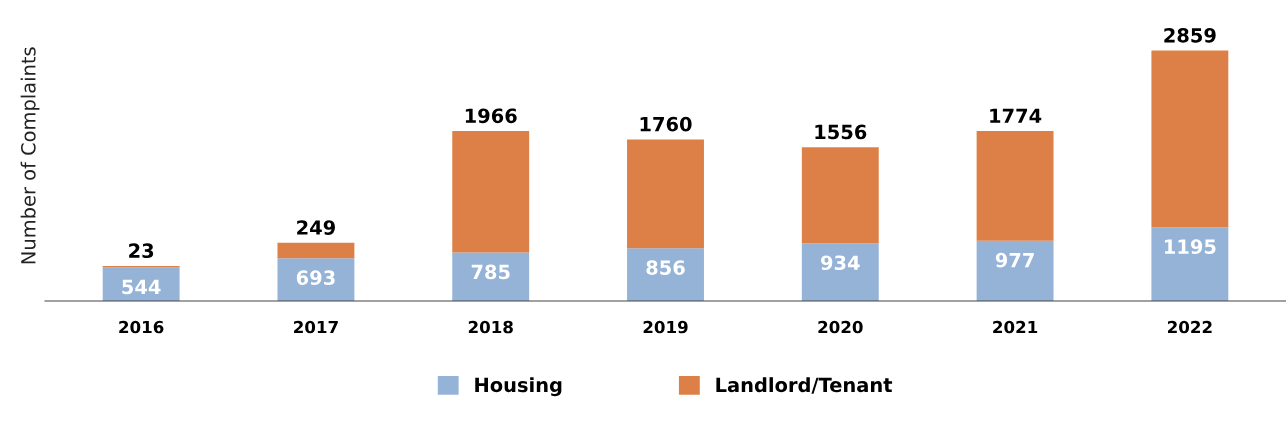 The width and height of the screenshot is (1286, 421). What do you see at coordinates (840, 327) in the screenshot?
I see `x-tick-label: 2020` at bounding box center [840, 327].